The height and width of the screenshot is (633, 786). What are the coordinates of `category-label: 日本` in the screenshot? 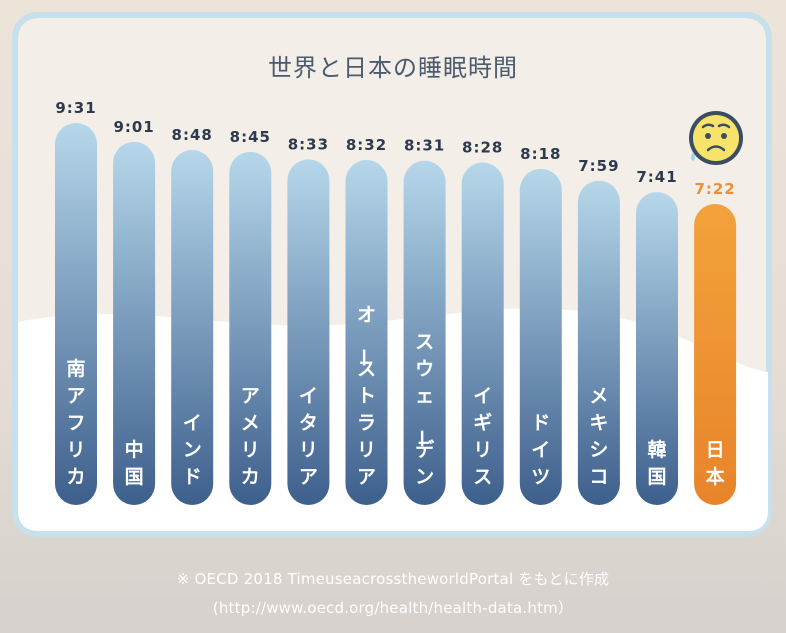 It's located at (715, 463).